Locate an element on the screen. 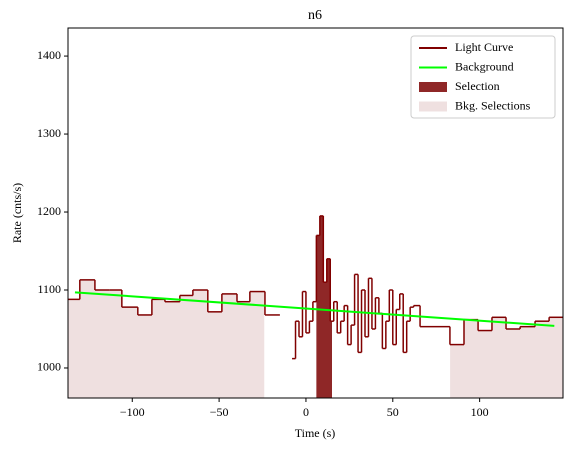  legend-label: Light Curve is located at coordinates (484, 47).